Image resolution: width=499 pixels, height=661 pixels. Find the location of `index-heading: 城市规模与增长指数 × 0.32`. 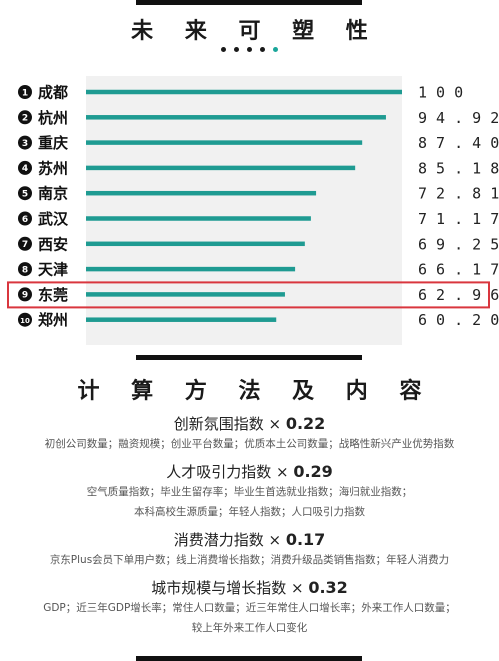

index-heading: 城市规模与增长指数 × 0.32 is located at coordinates (249, 587).